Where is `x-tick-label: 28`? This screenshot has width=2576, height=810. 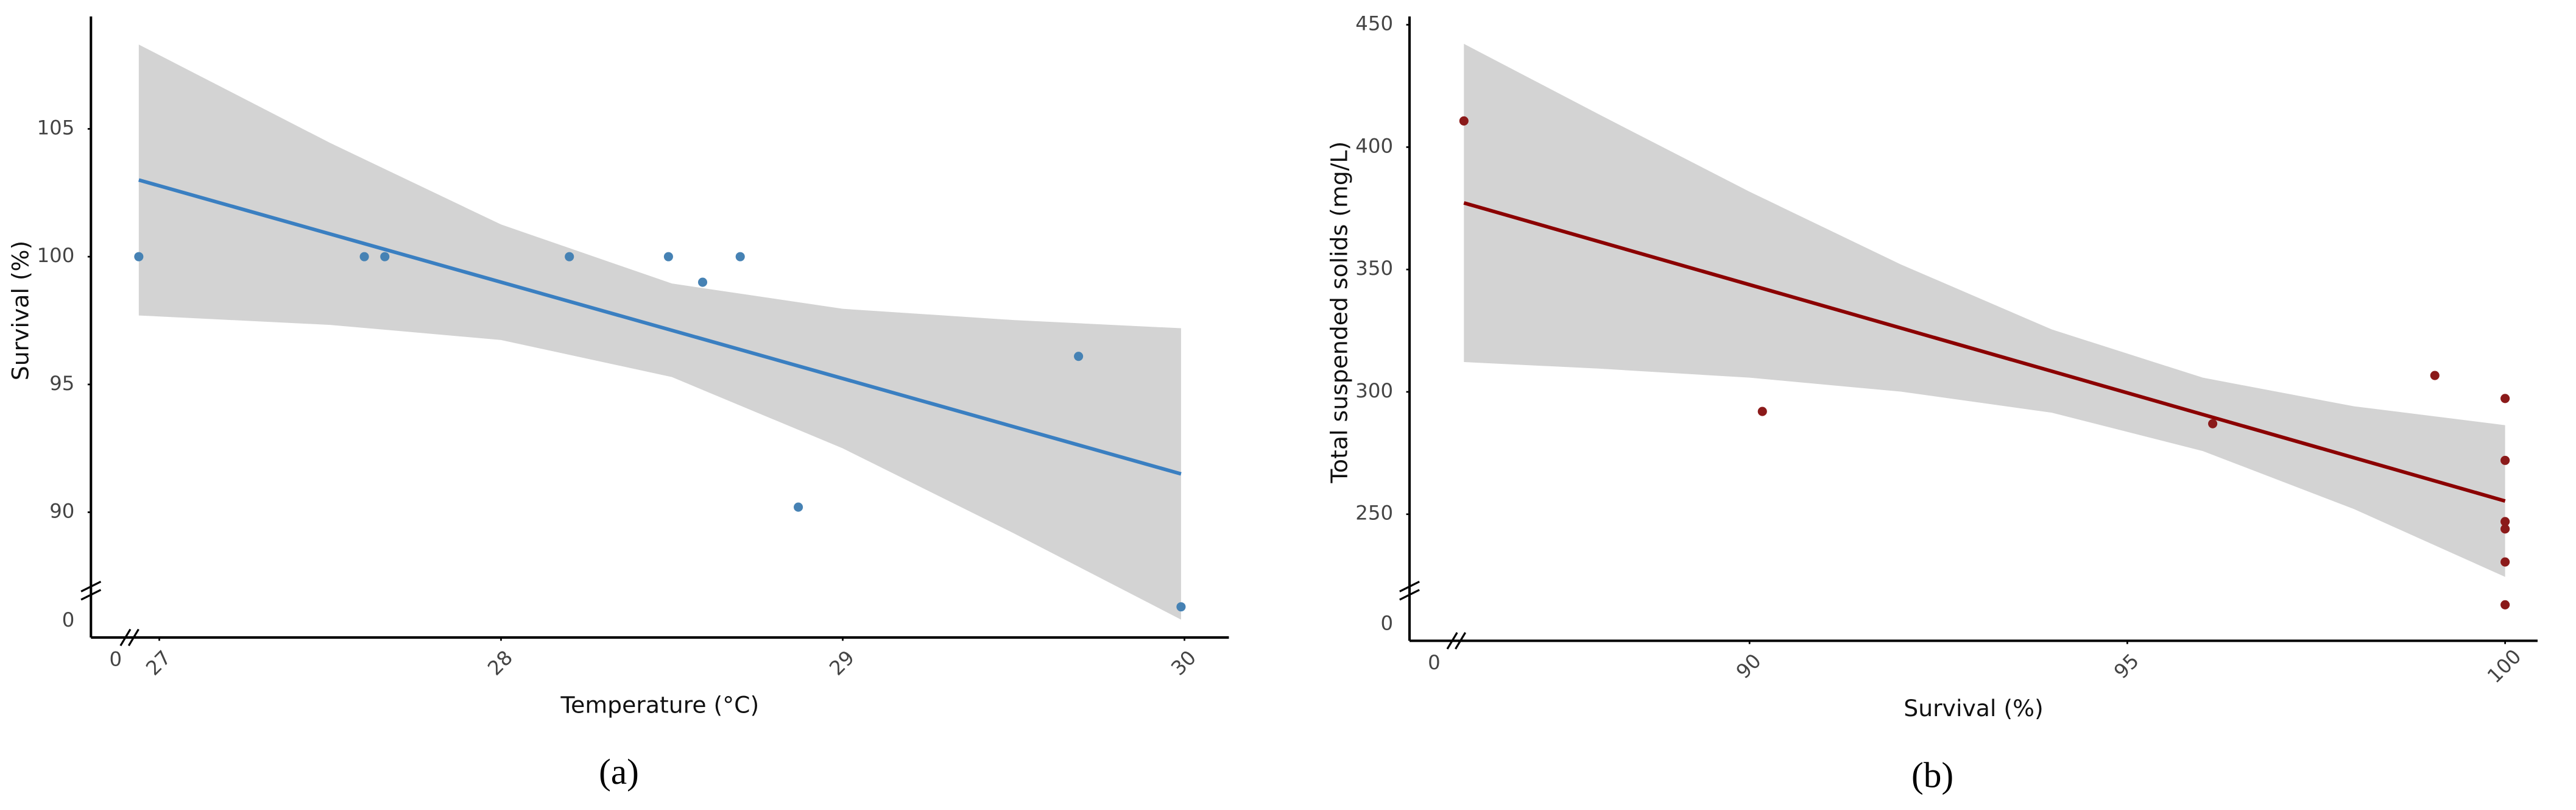 x-tick-label: 28 is located at coordinates (500, 663).